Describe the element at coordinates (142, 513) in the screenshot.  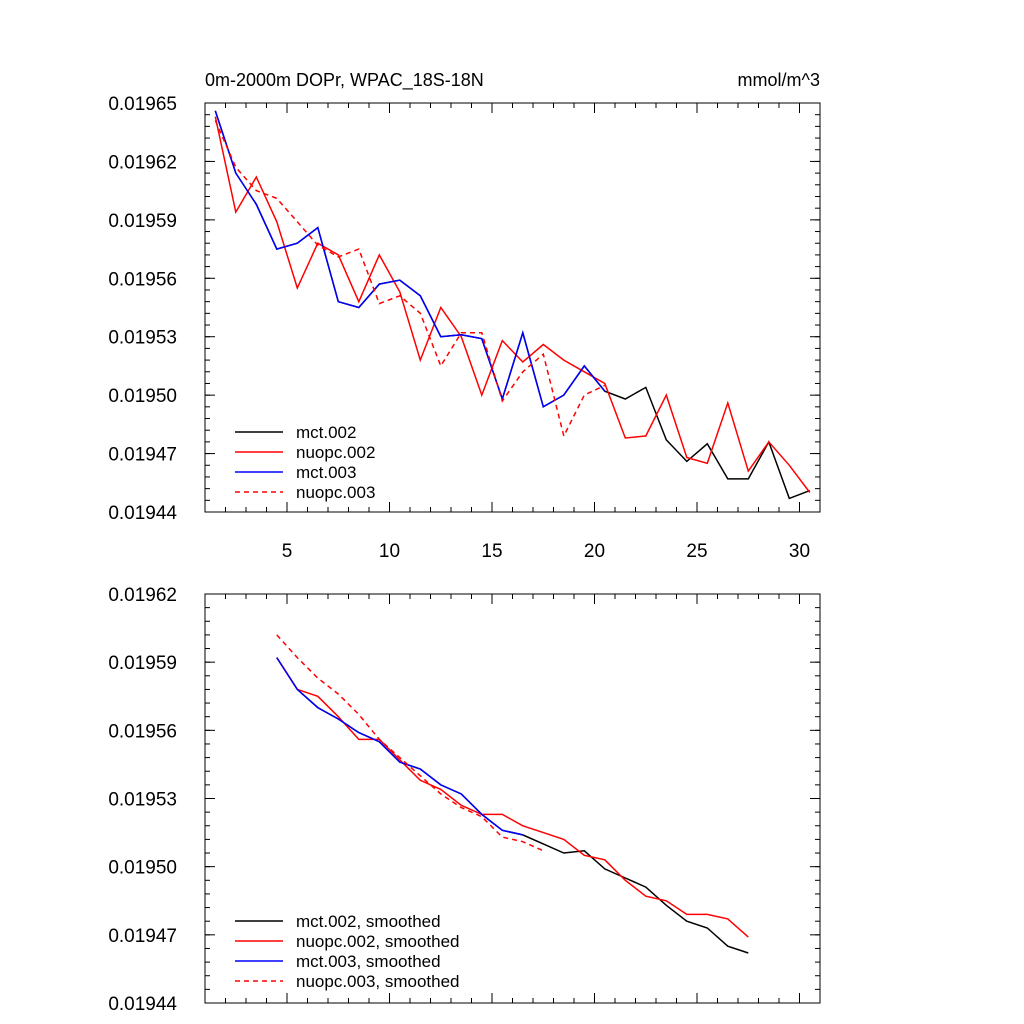
I see `top-ytick-label: 0.01944` at that location.